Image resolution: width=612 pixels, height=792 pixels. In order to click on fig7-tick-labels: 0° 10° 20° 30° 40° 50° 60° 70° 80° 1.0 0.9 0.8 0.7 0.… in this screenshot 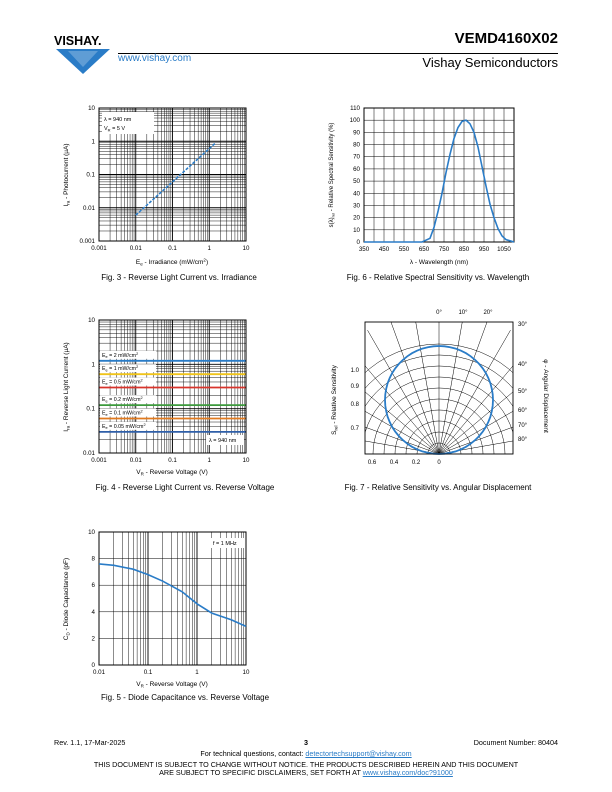, I will do `click(439, 388)`.